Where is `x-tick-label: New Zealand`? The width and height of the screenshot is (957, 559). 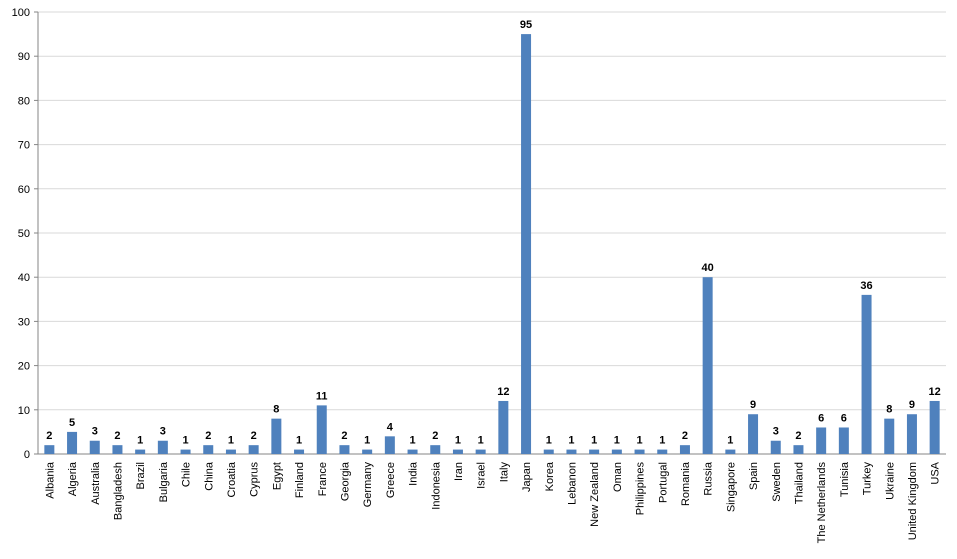 x-tick-label: New Zealand is located at coordinates (595, 494).